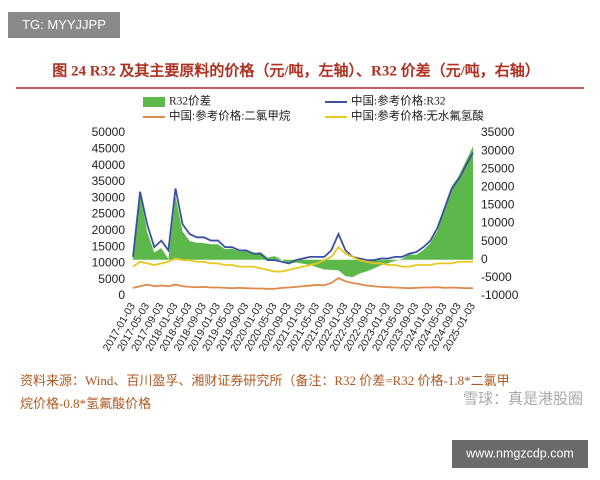 The width and height of the screenshot is (600, 480). What do you see at coordinates (484, 259) in the screenshot?
I see `y2-tick-label: 0` at bounding box center [484, 259].